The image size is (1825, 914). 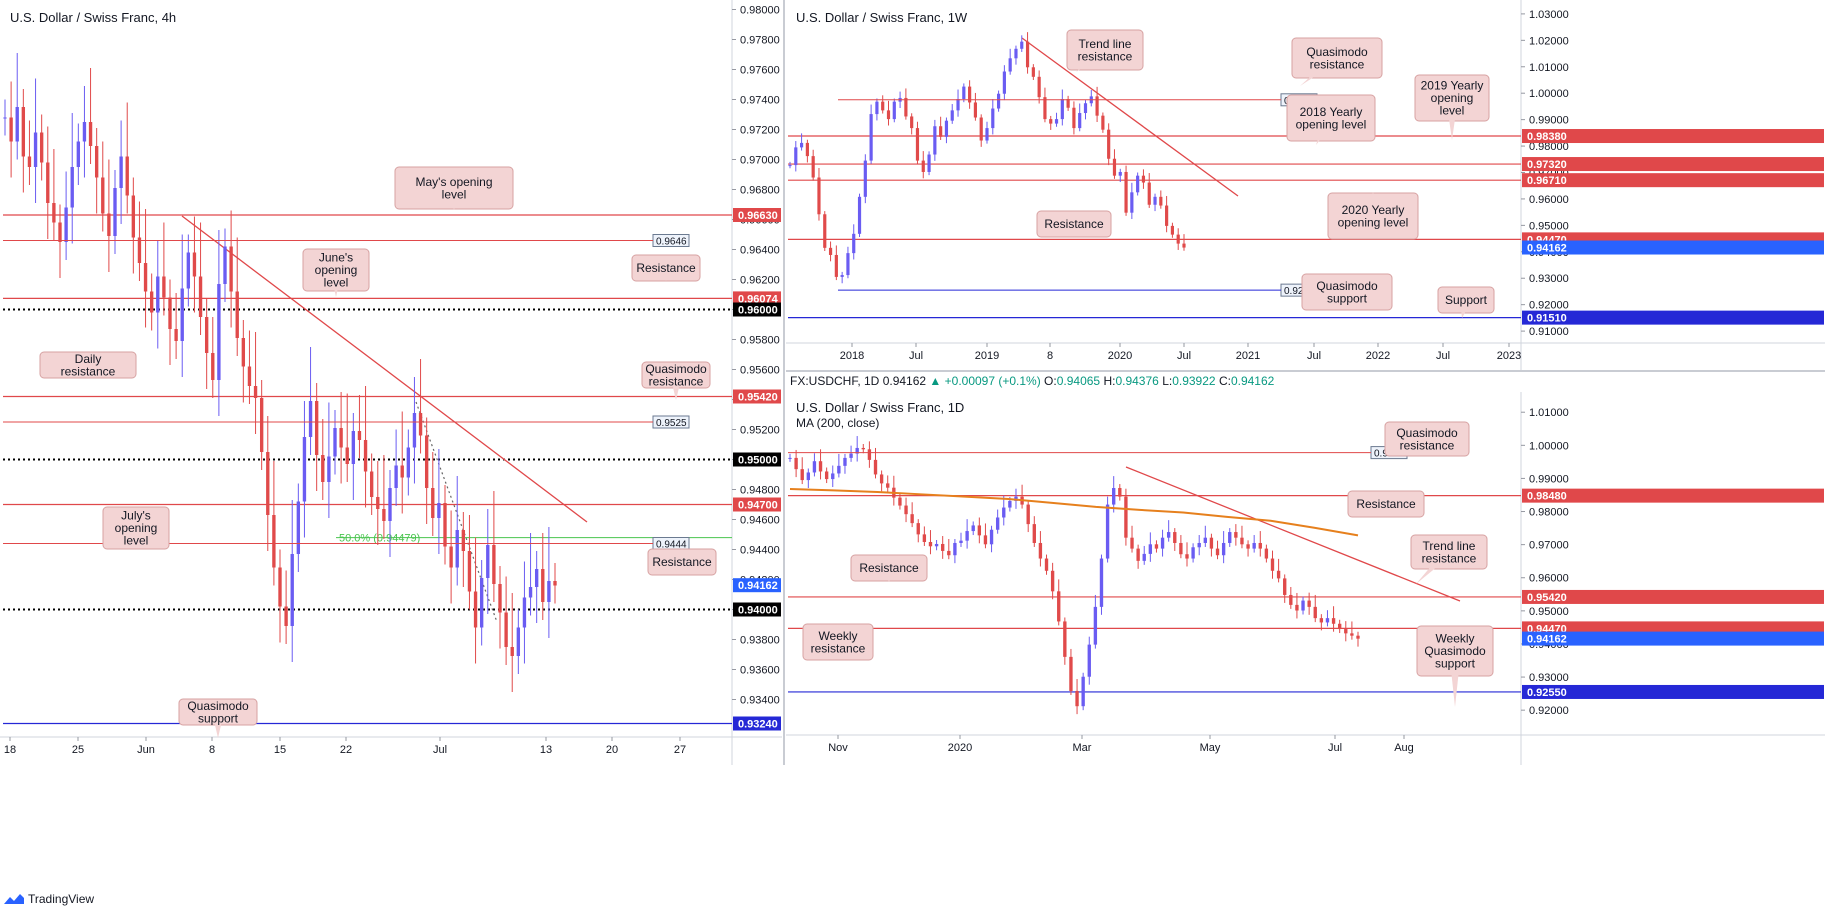 I want to click on y-tick-label: 0.98000, so click(x=1549, y=147).